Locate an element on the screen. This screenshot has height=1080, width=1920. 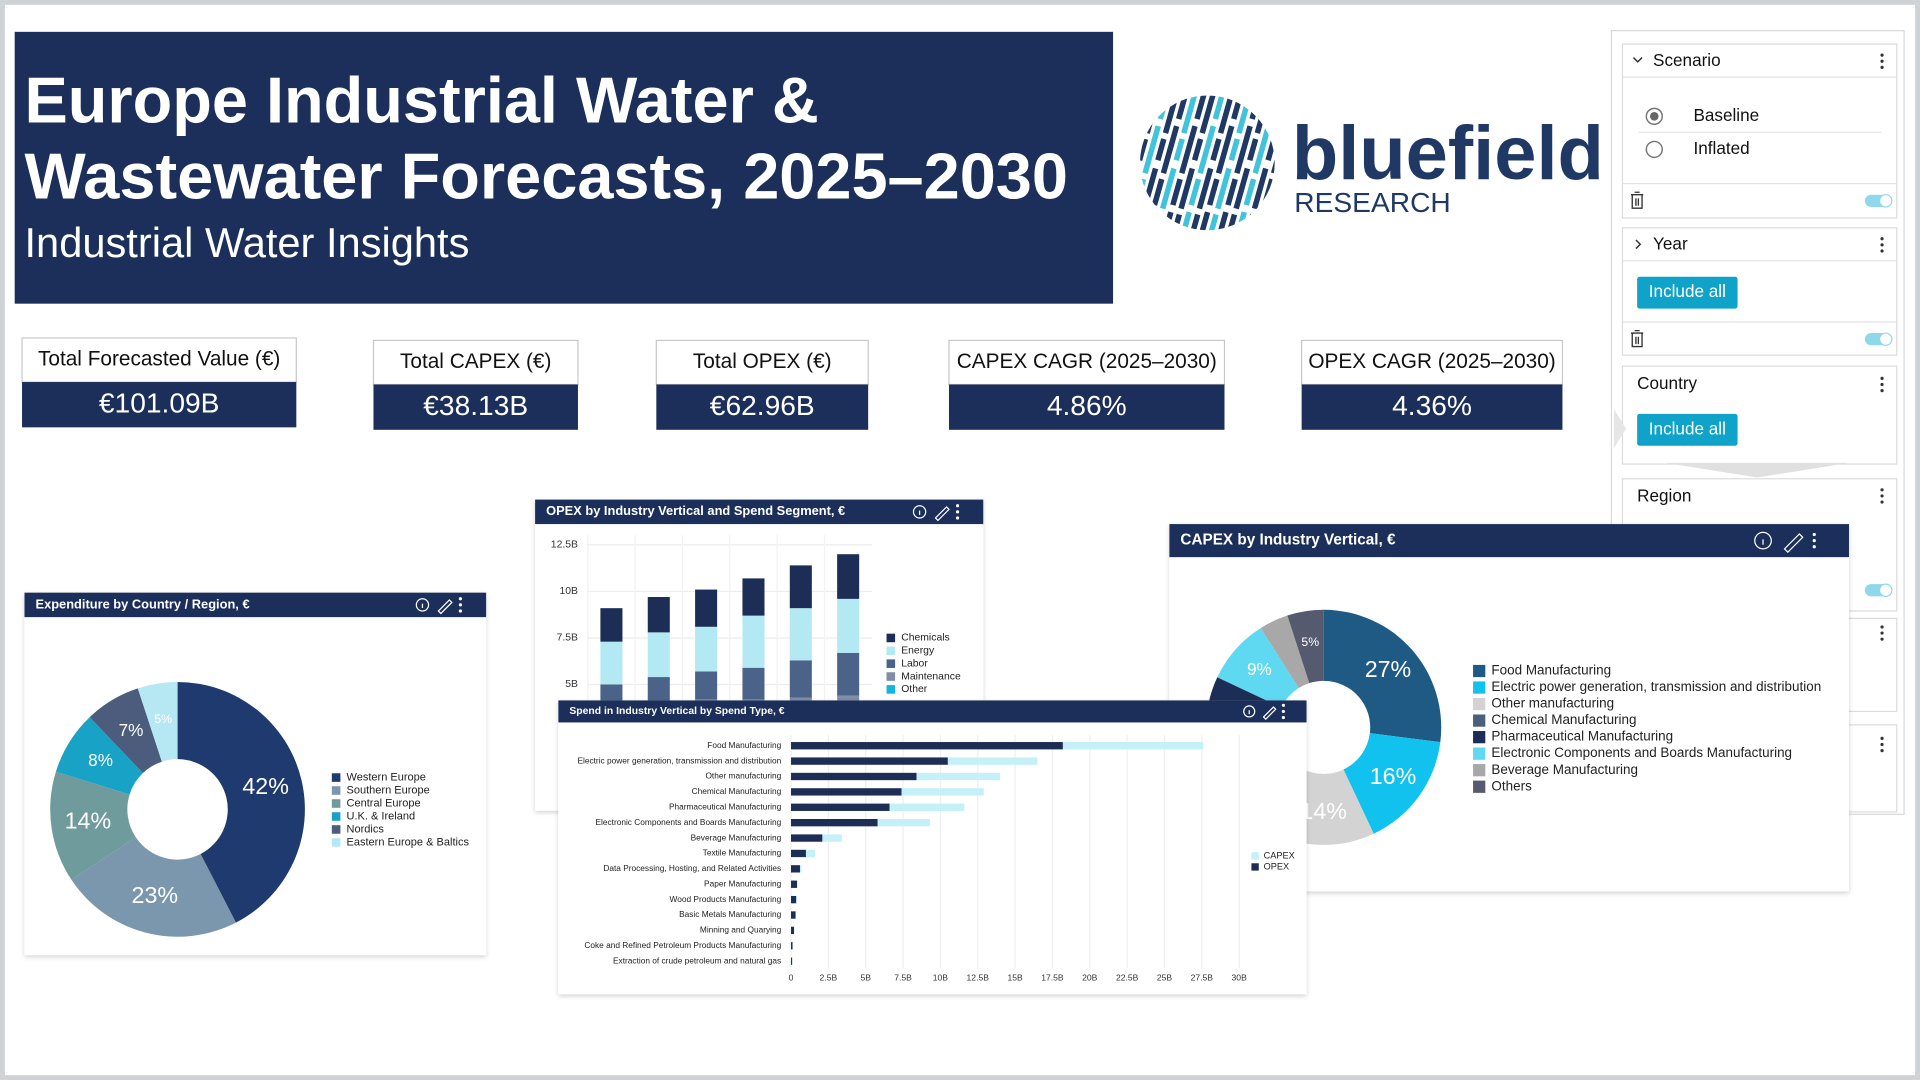
y-tick-label: 12.5B is located at coordinates (564, 545).